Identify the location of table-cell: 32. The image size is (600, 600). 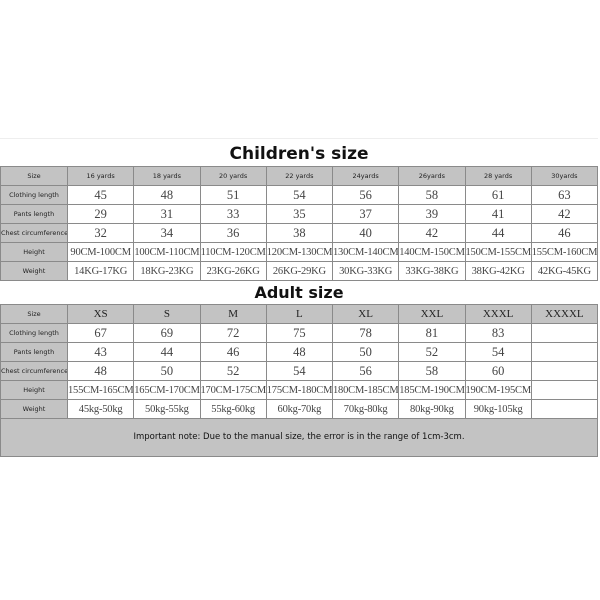
(100, 233).